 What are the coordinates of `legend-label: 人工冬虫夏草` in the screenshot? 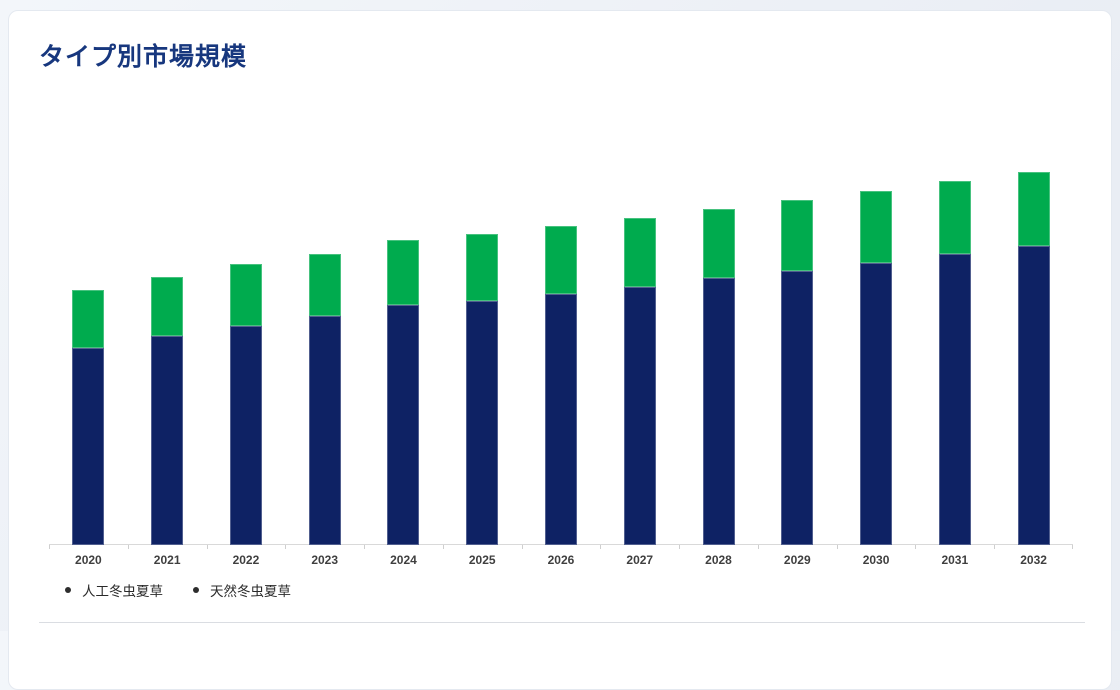 It's located at (122, 591).